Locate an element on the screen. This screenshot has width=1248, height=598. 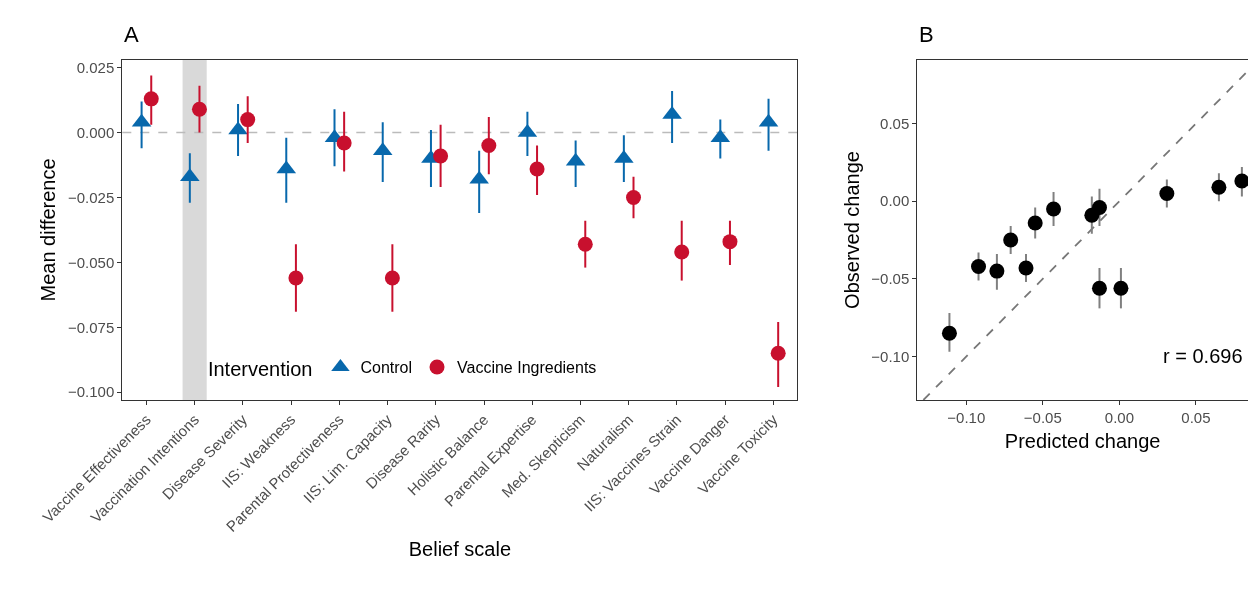
x-axis-title: Belief scale is located at coordinates (460, 549).